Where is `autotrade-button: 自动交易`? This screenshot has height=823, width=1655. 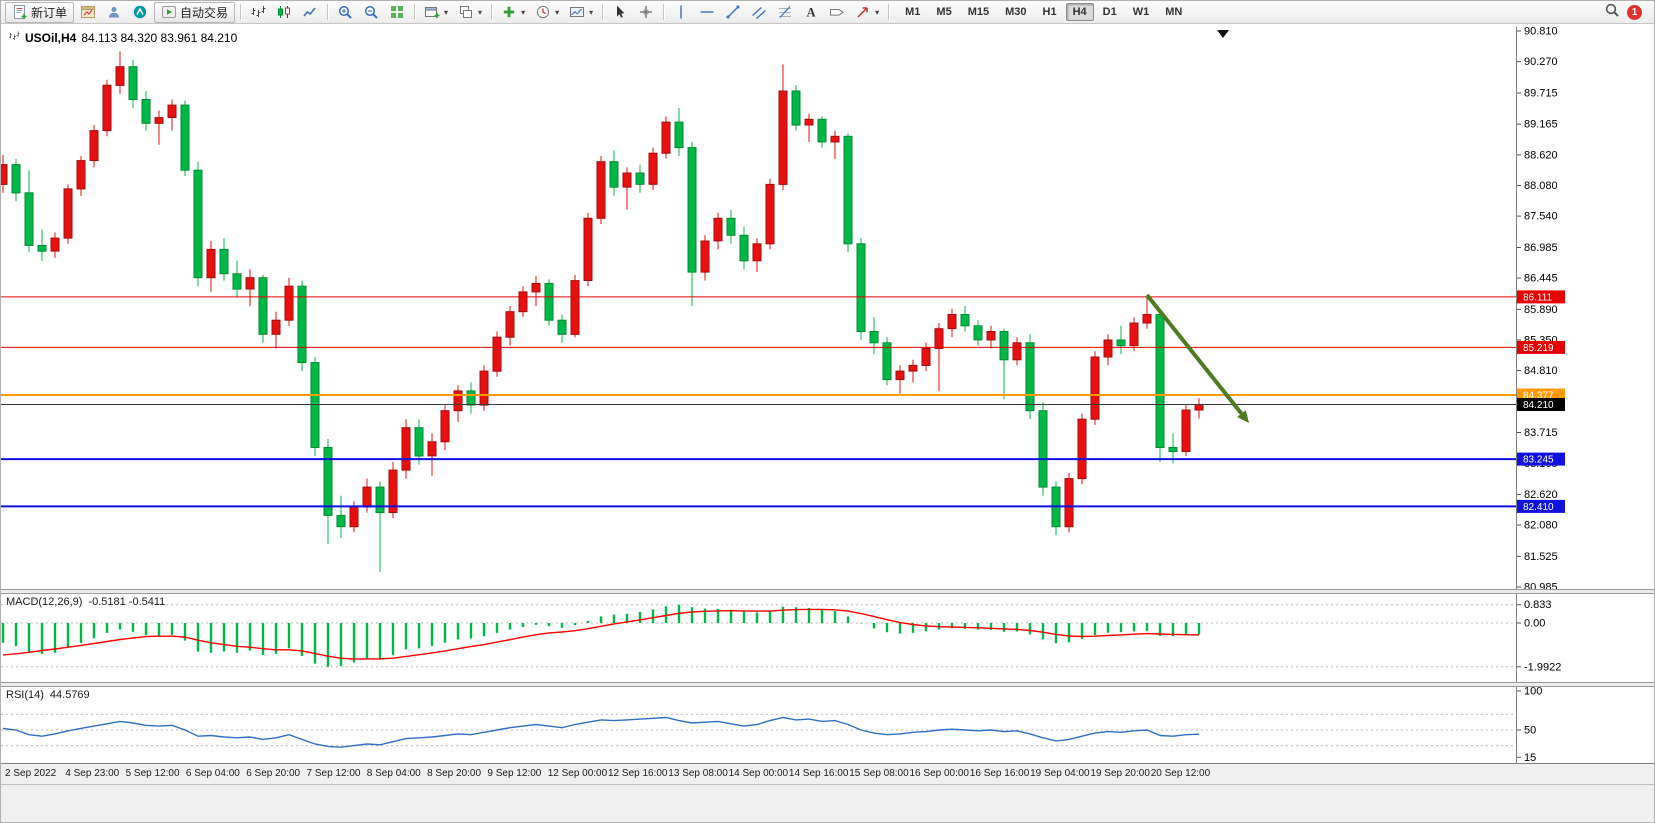 autotrade-button: 自动交易 is located at coordinates (195, 12).